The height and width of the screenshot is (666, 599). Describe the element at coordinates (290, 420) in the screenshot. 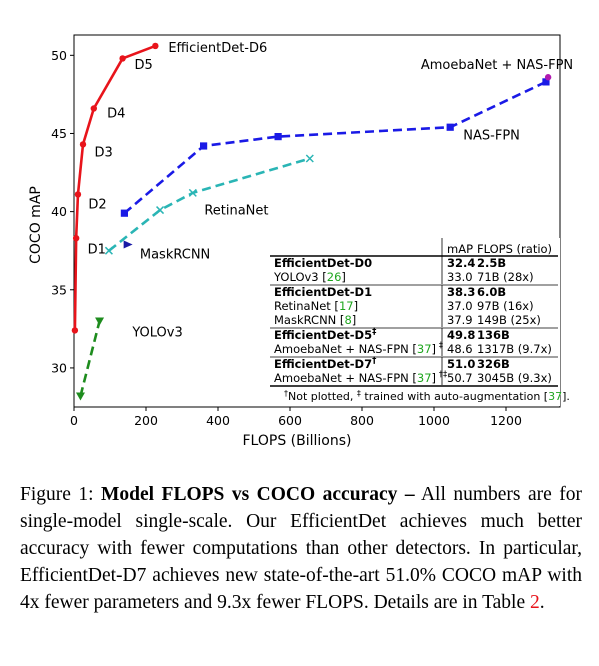

I see `x-tick-label: 600` at that location.